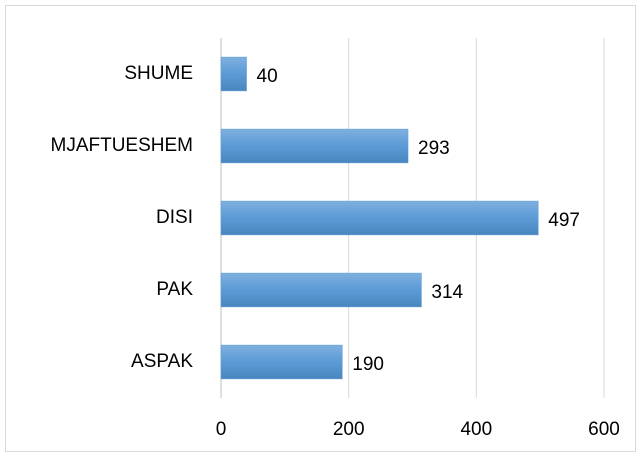 The height and width of the screenshot is (457, 641). I want to click on x-tick-label: 600, so click(604, 429).